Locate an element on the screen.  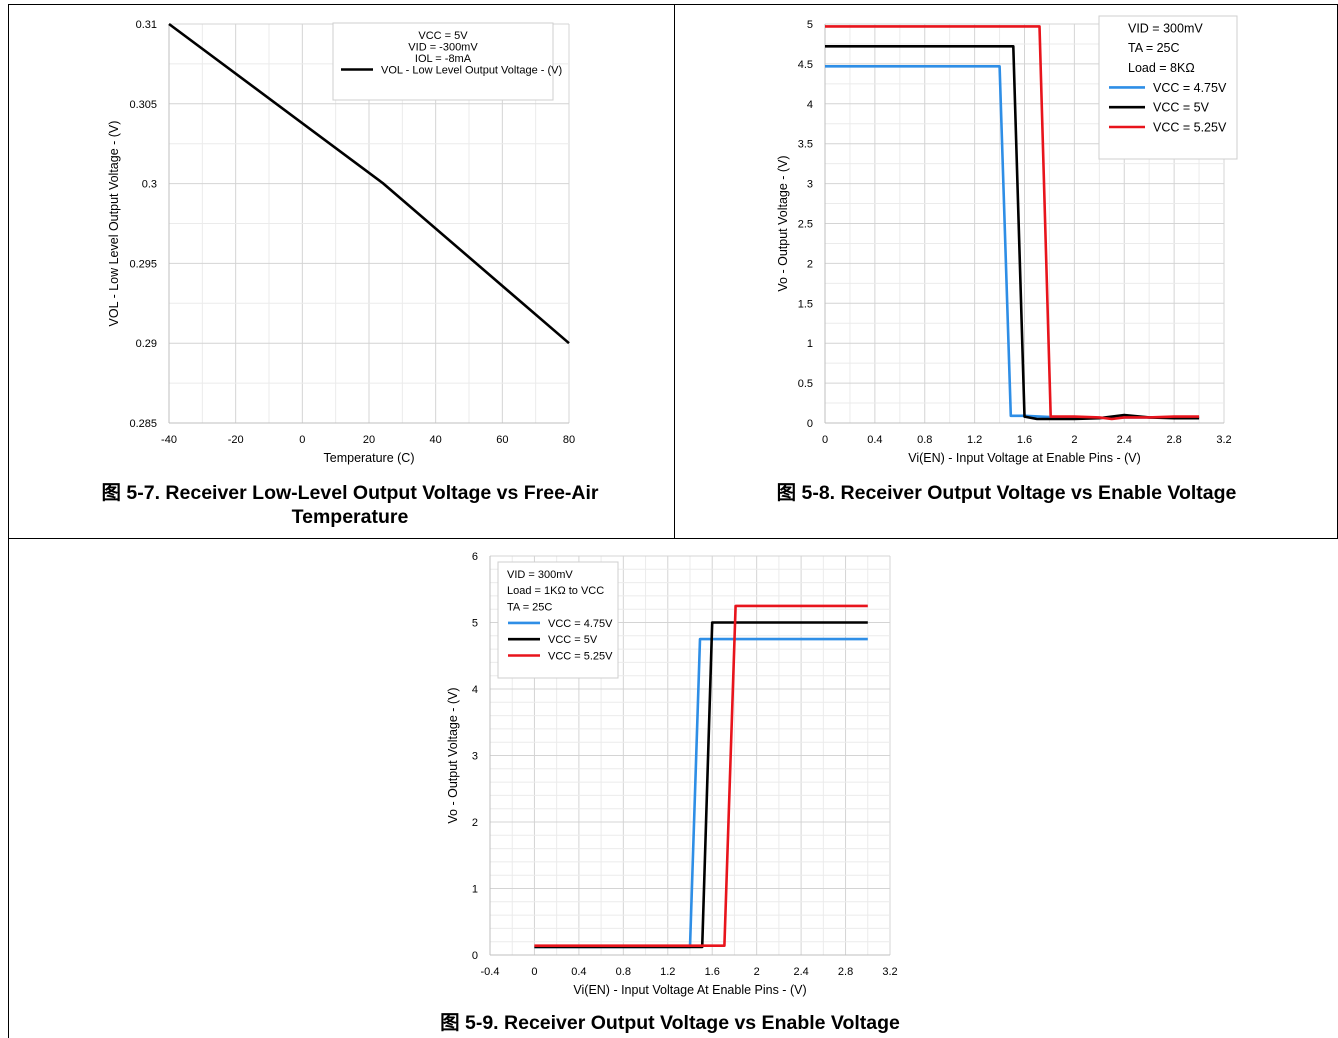
x-tick-label: 40 is located at coordinates (436, 440).